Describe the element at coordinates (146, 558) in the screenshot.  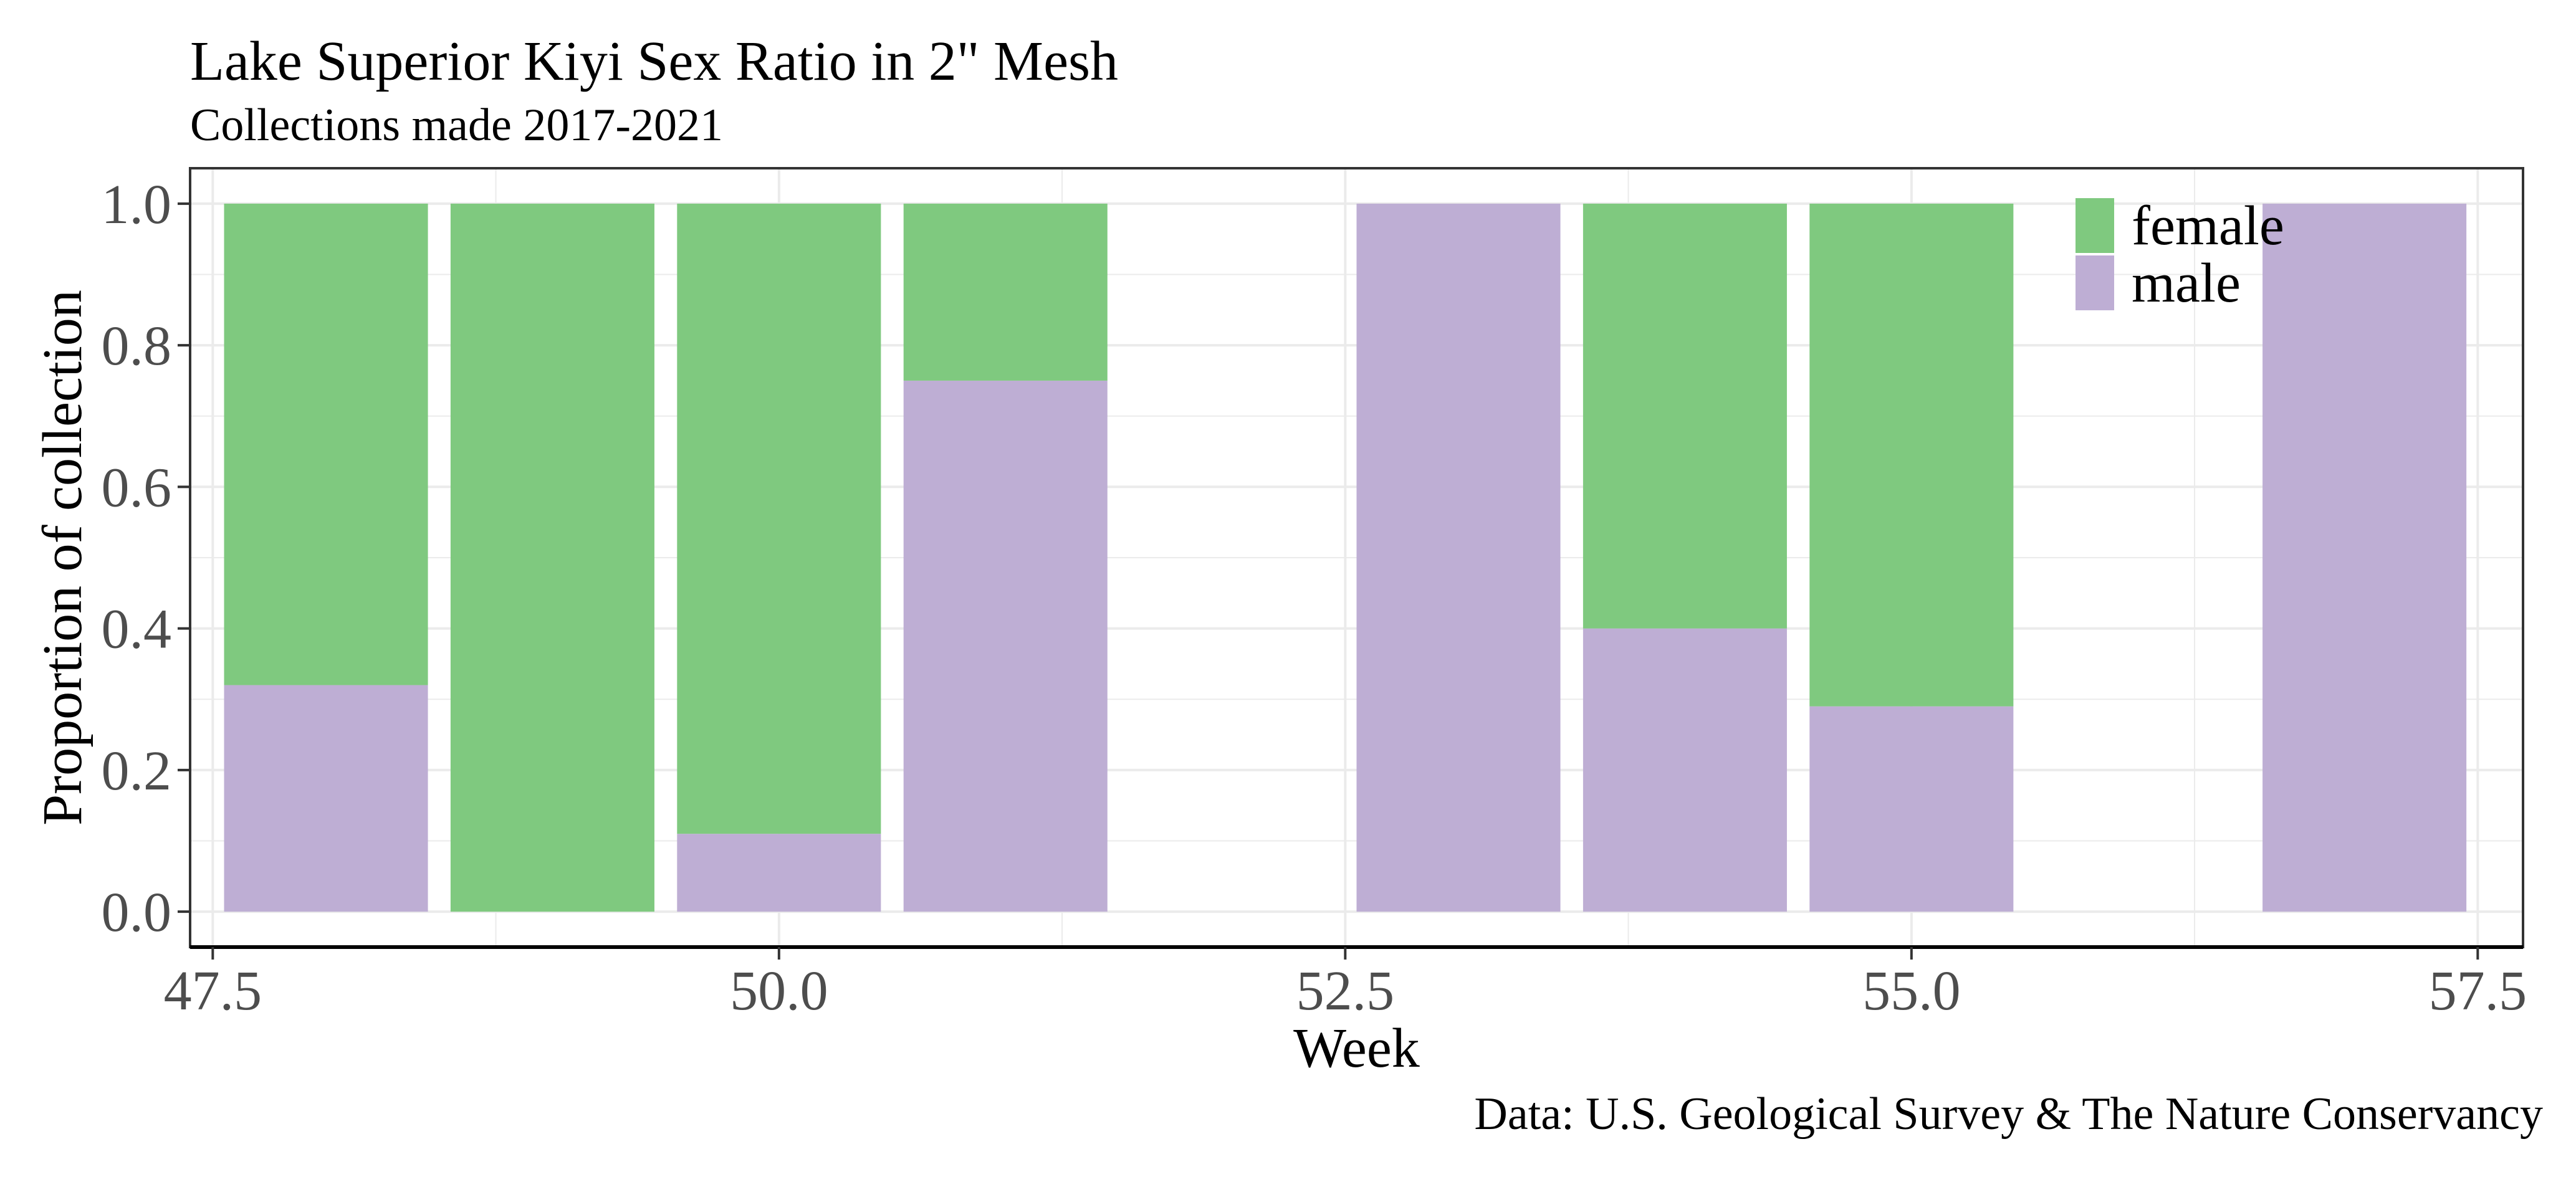
I see `y-axis: 0.0 0.2 0.4 0.6 0.8 1.0` at that location.